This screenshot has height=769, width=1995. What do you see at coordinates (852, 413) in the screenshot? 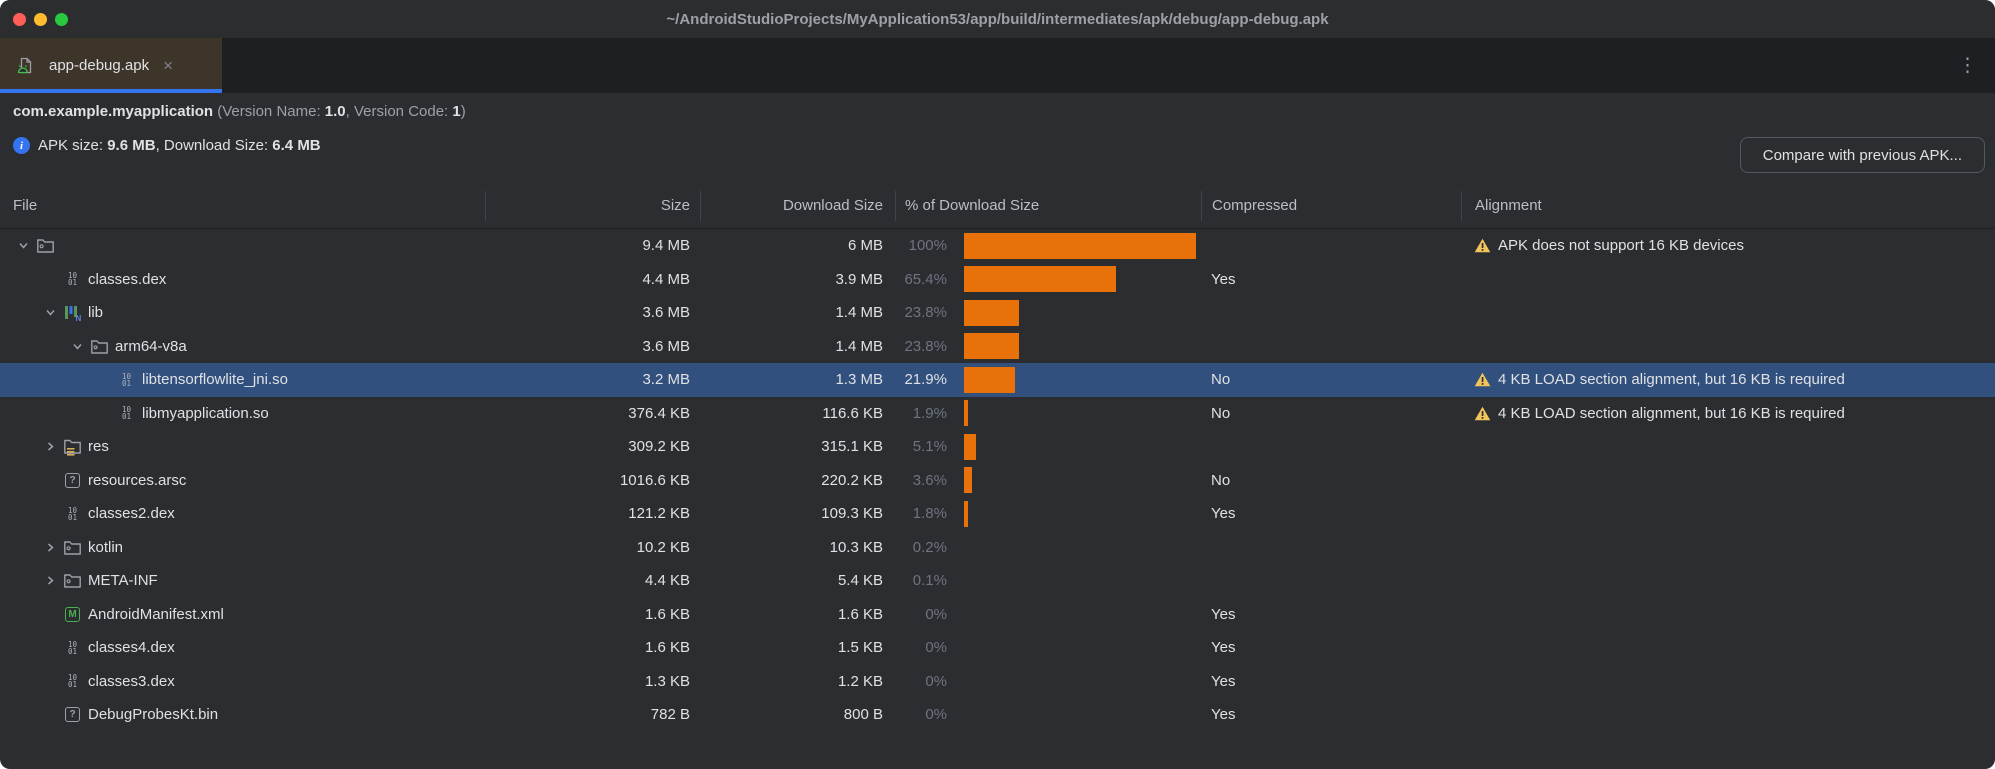
I see `download-size-cell: 116.6 KB` at bounding box center [852, 413].